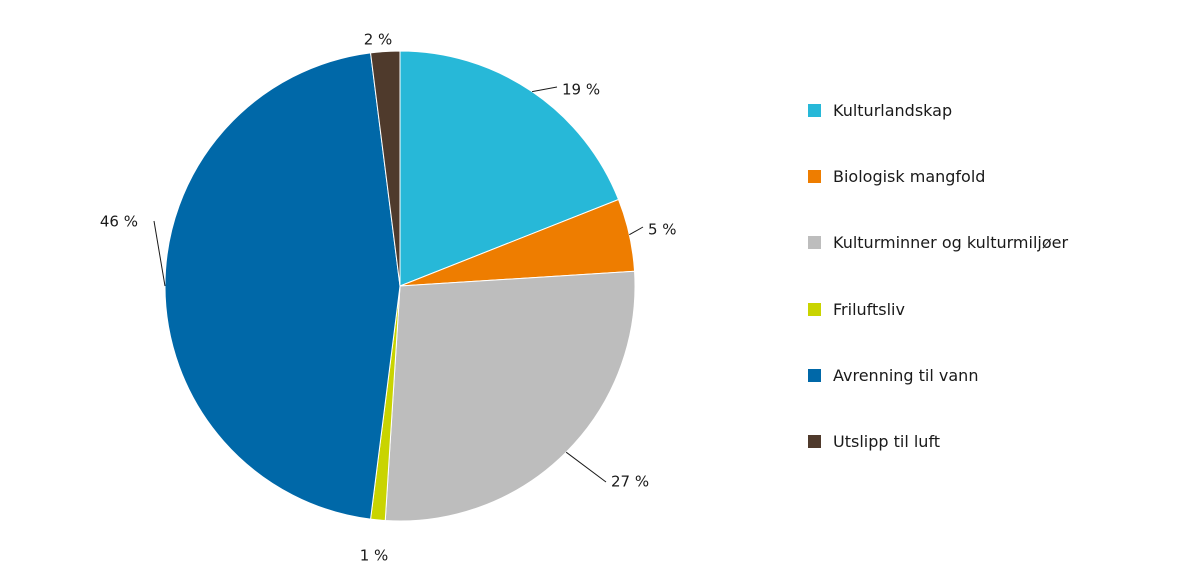  I want to click on legend-label: Kulturlandskap, so click(893, 110).